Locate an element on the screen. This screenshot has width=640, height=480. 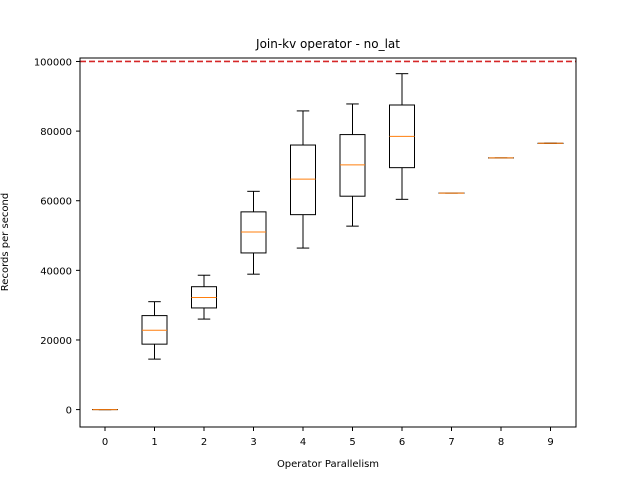
x-tick-label: 4 is located at coordinates (303, 442).